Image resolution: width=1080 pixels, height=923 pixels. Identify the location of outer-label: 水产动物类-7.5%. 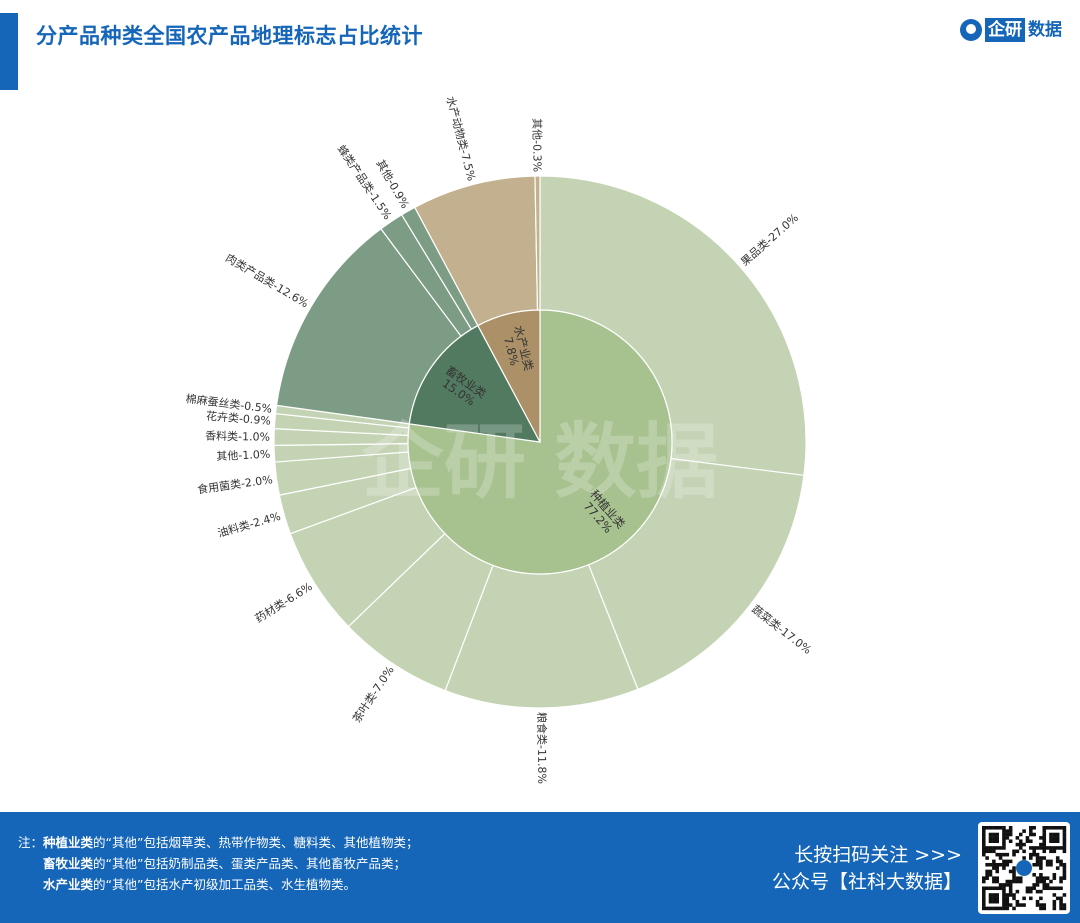
(461, 139).